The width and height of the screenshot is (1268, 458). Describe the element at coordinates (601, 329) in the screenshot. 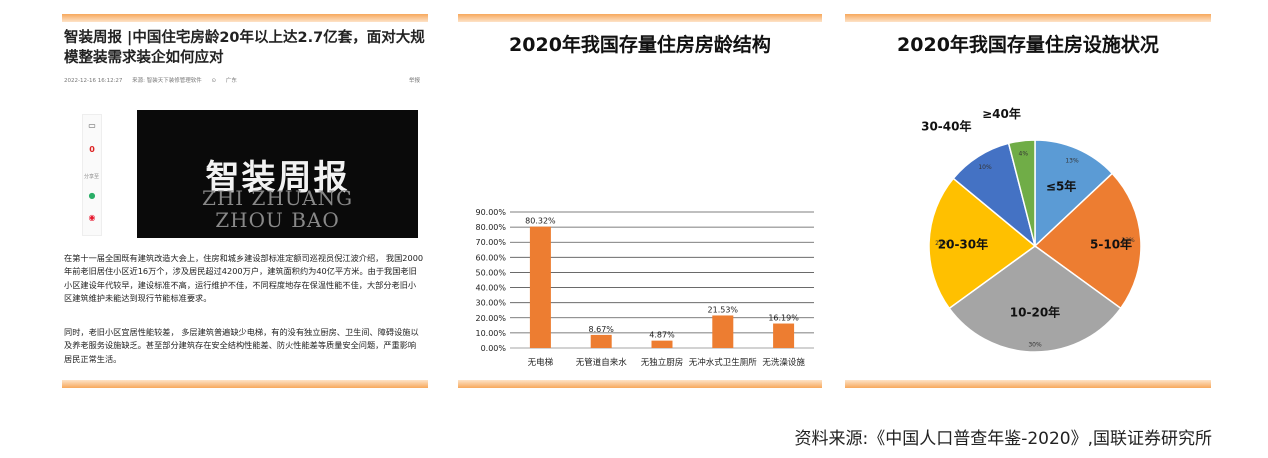

I see `data-label: 8.67%` at that location.